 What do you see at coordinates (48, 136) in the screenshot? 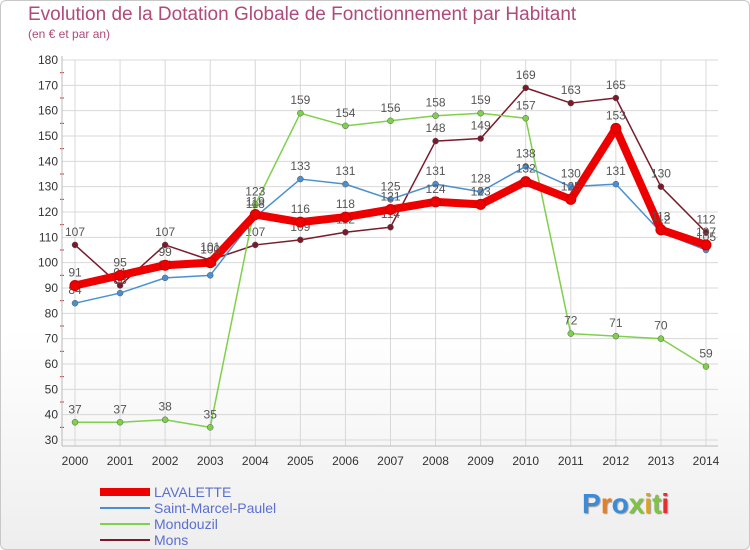
I see `y-tick-label: 150` at bounding box center [48, 136].